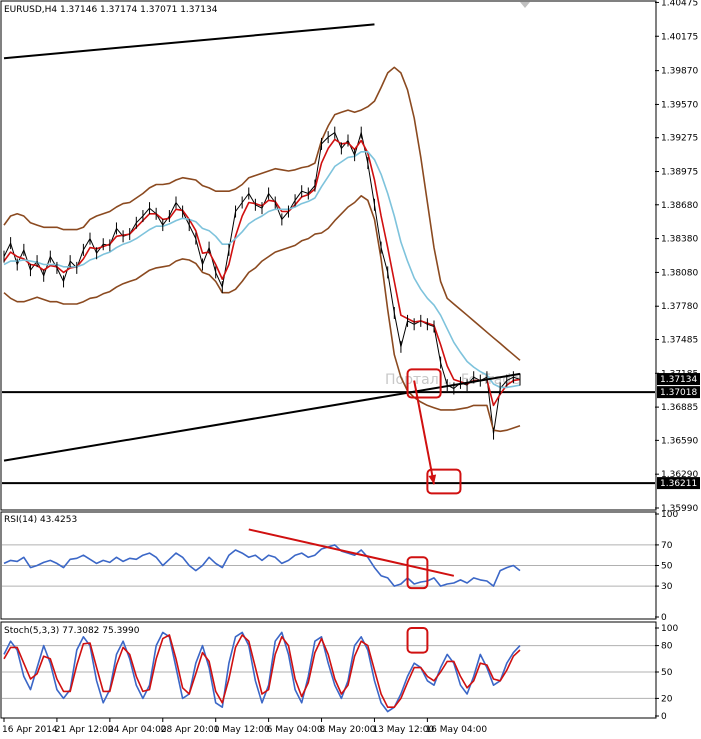 Image resolution: width=701 pixels, height=739 pixels. Describe the element at coordinates (403, 730) in the screenshot. I see `x-tick-label: 13 May 12:00` at that location.